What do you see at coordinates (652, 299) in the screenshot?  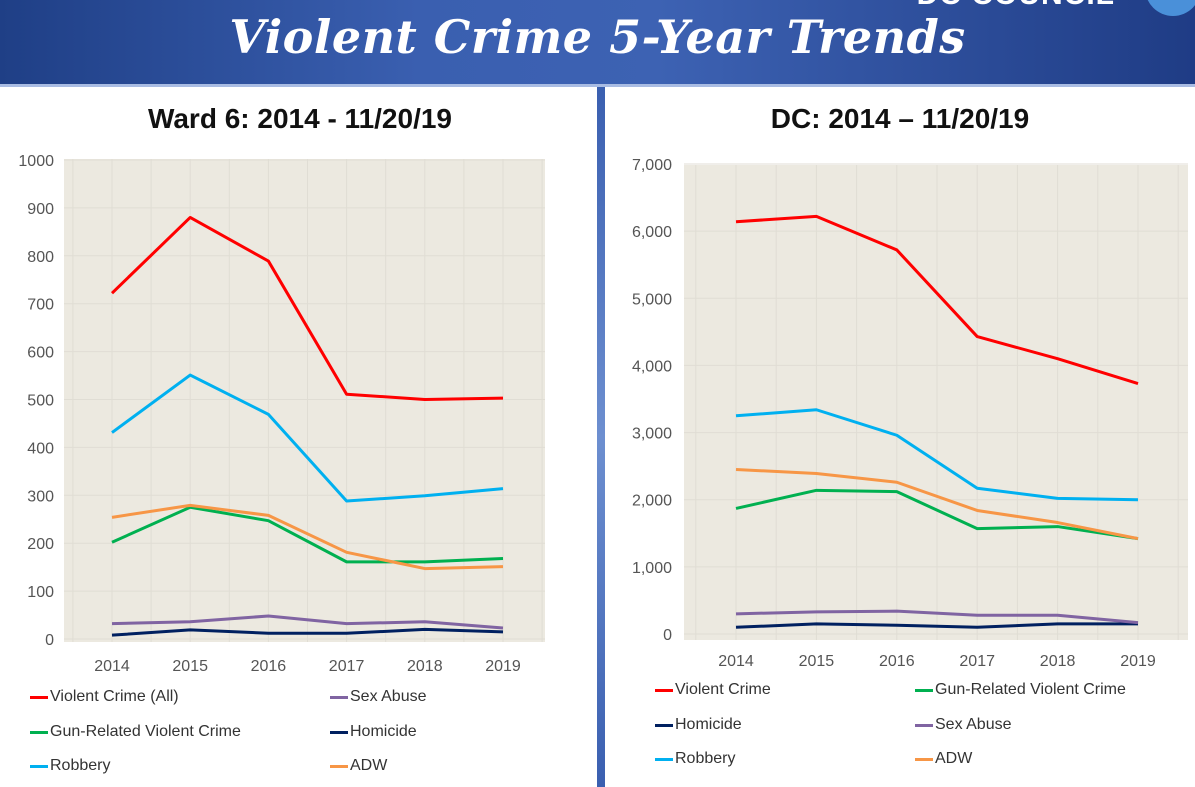 I see `y-tick-label: 5,000` at bounding box center [652, 299].